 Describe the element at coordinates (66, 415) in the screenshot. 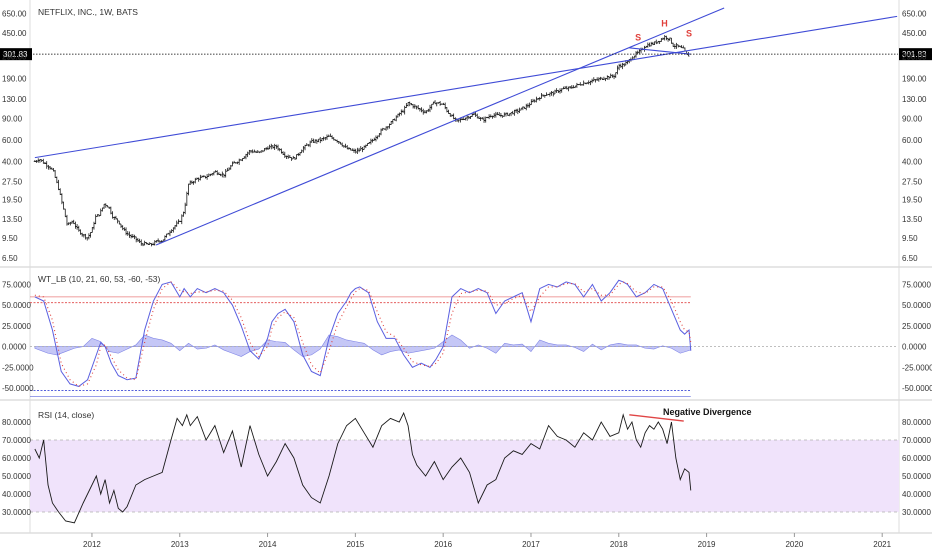

I see `rsi-title: RSI (14, close)` at that location.